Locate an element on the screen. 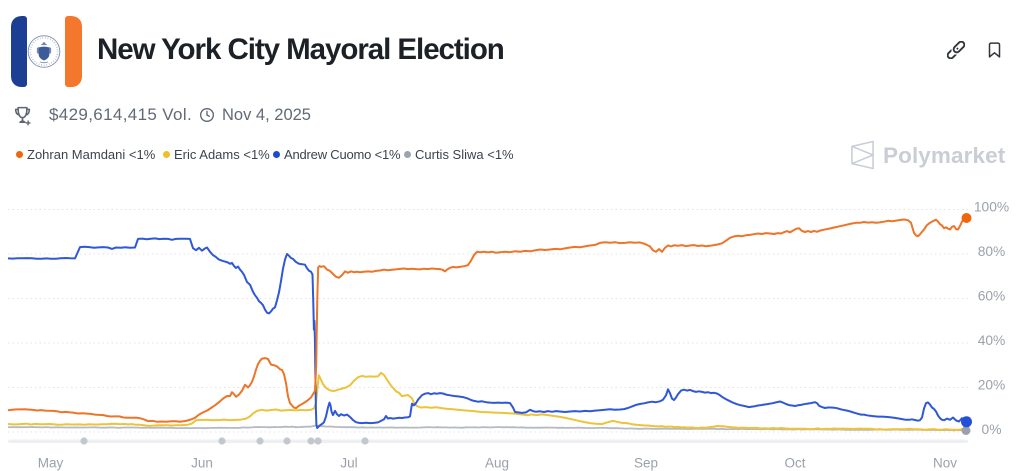 This screenshot has height=471, width=1024. svg-text: Nov is located at coordinates (945, 463).